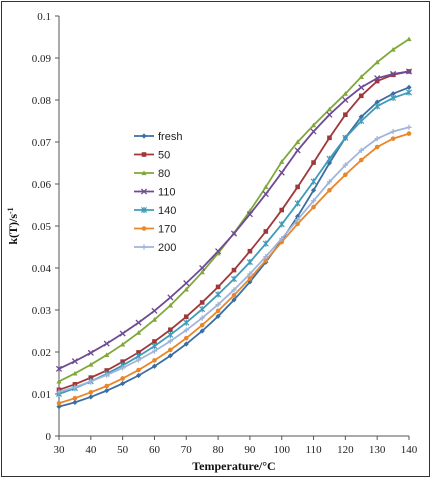 This screenshot has height=480, width=433. What do you see at coordinates (167, 211) in the screenshot?
I see `legend-item-140-label: 140` at bounding box center [167, 211].